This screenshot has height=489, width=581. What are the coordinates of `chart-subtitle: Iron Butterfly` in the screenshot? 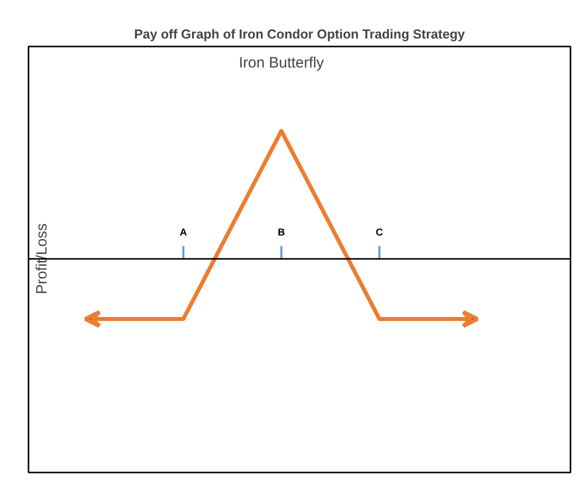 It's located at (281, 63).